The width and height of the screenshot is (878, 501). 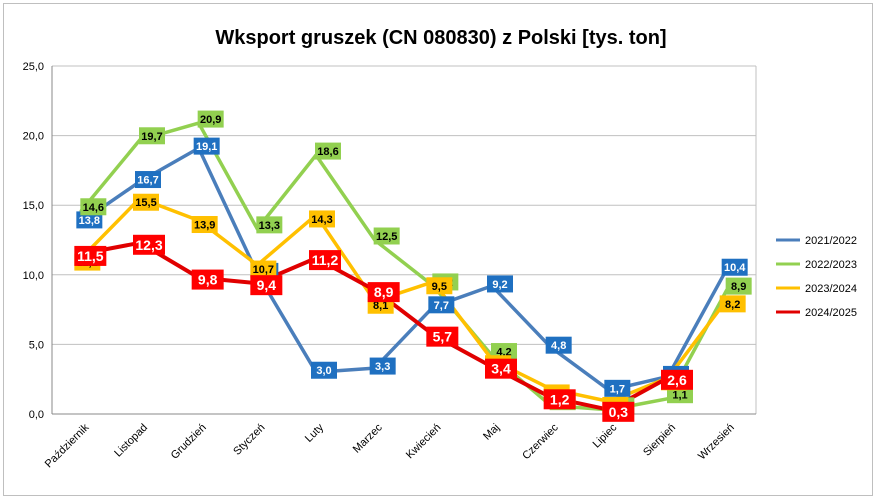 I want to click on data-label-text: 9,4, so click(x=267, y=285).